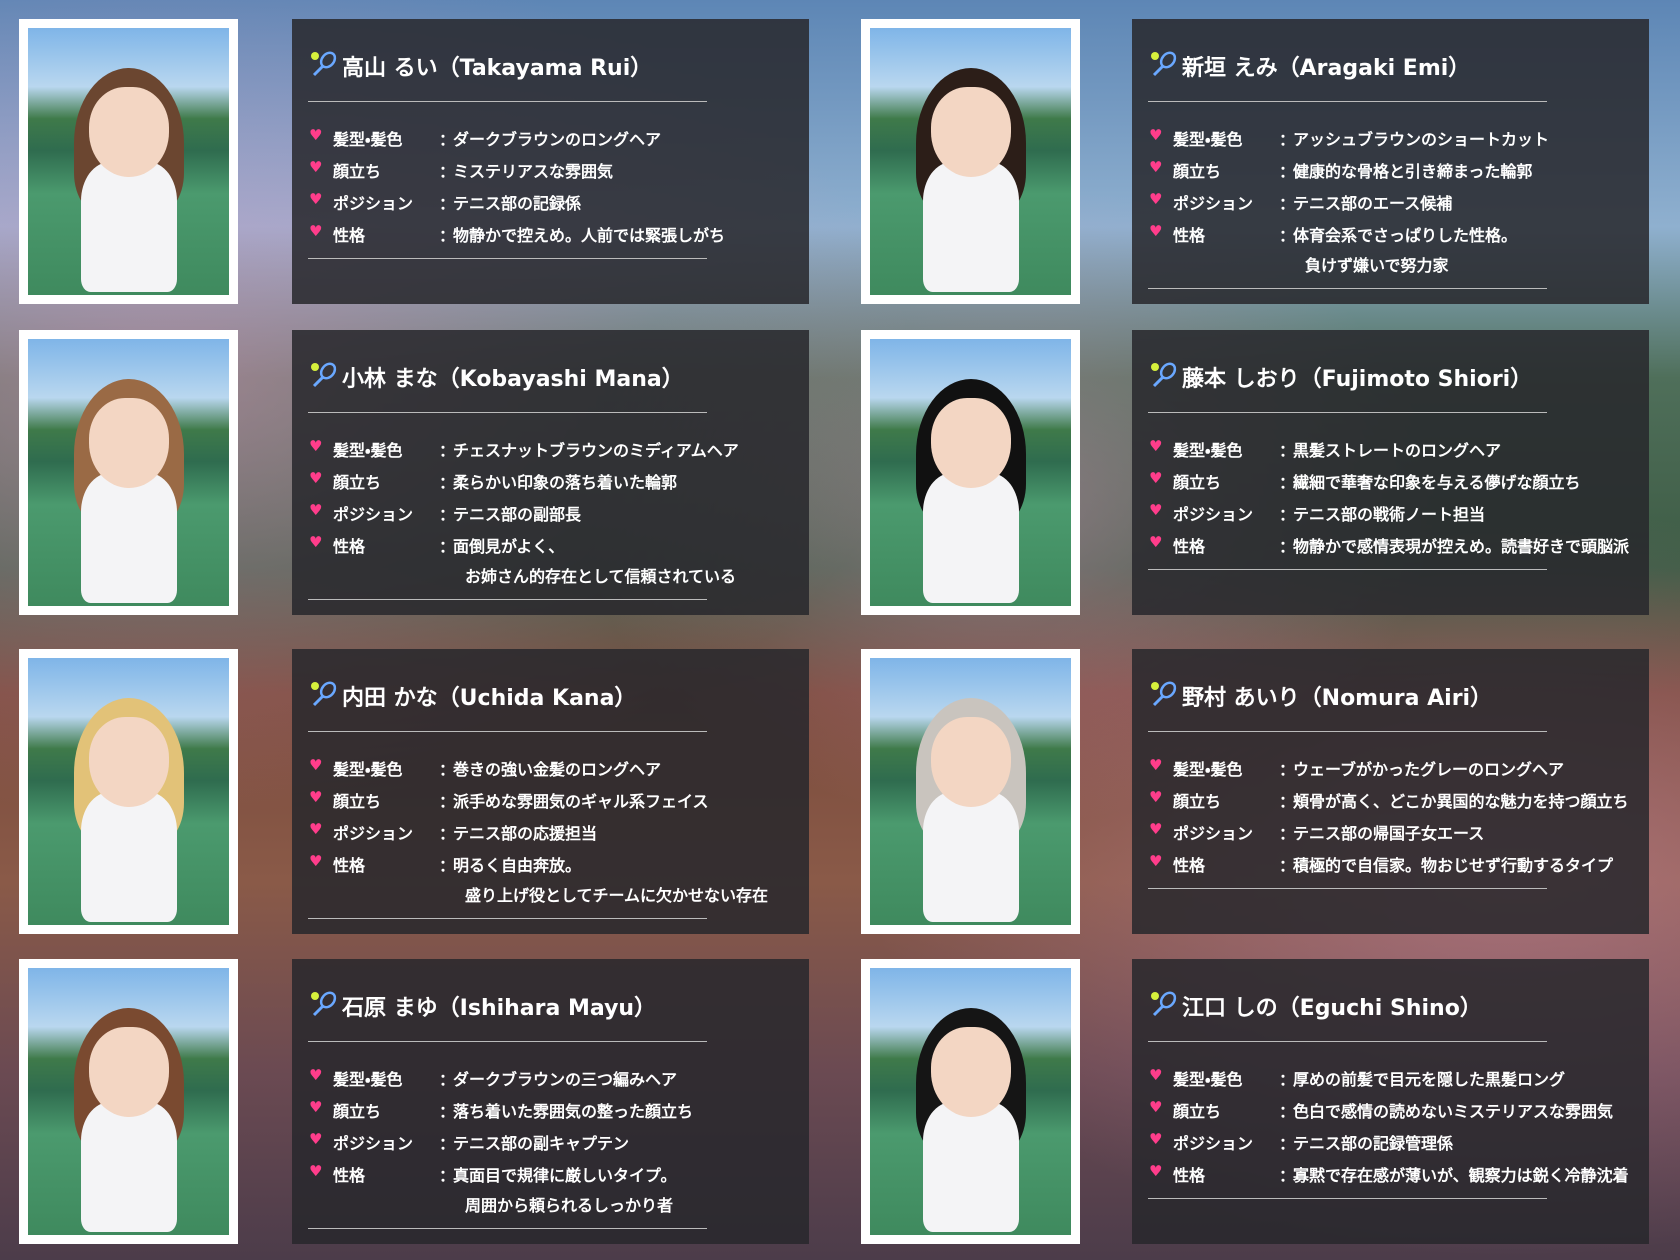 The height and width of the screenshot is (1260, 1680). Describe the element at coordinates (1429, 1079) in the screenshot. I see `attribute-value: 厚めの前髪で目元を隠した黒髪ロング` at that location.